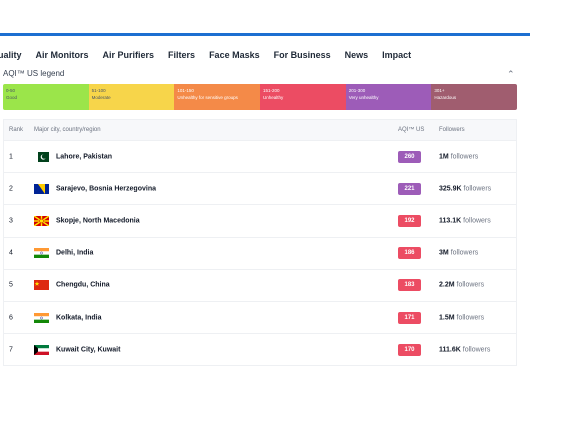  Describe the element at coordinates (234, 55) in the screenshot. I see `nav-item-face-masks: Face Masks` at that location.